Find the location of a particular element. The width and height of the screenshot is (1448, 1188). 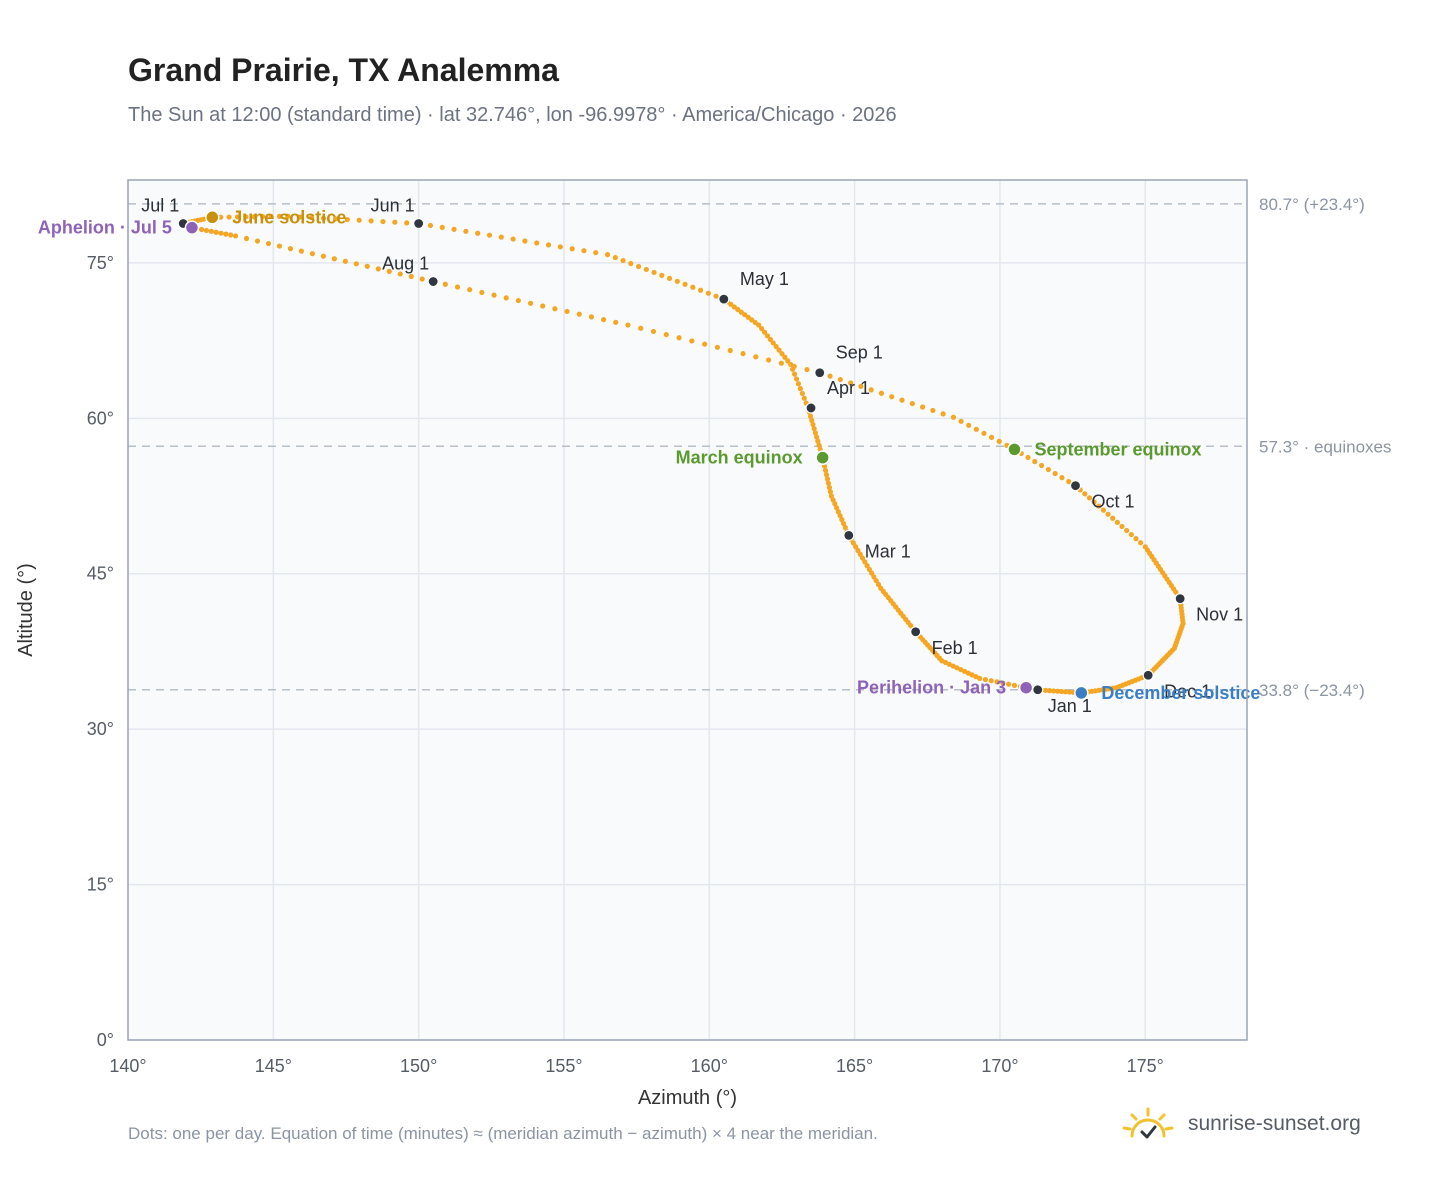

month-label: Apr 1 is located at coordinates (848, 388).